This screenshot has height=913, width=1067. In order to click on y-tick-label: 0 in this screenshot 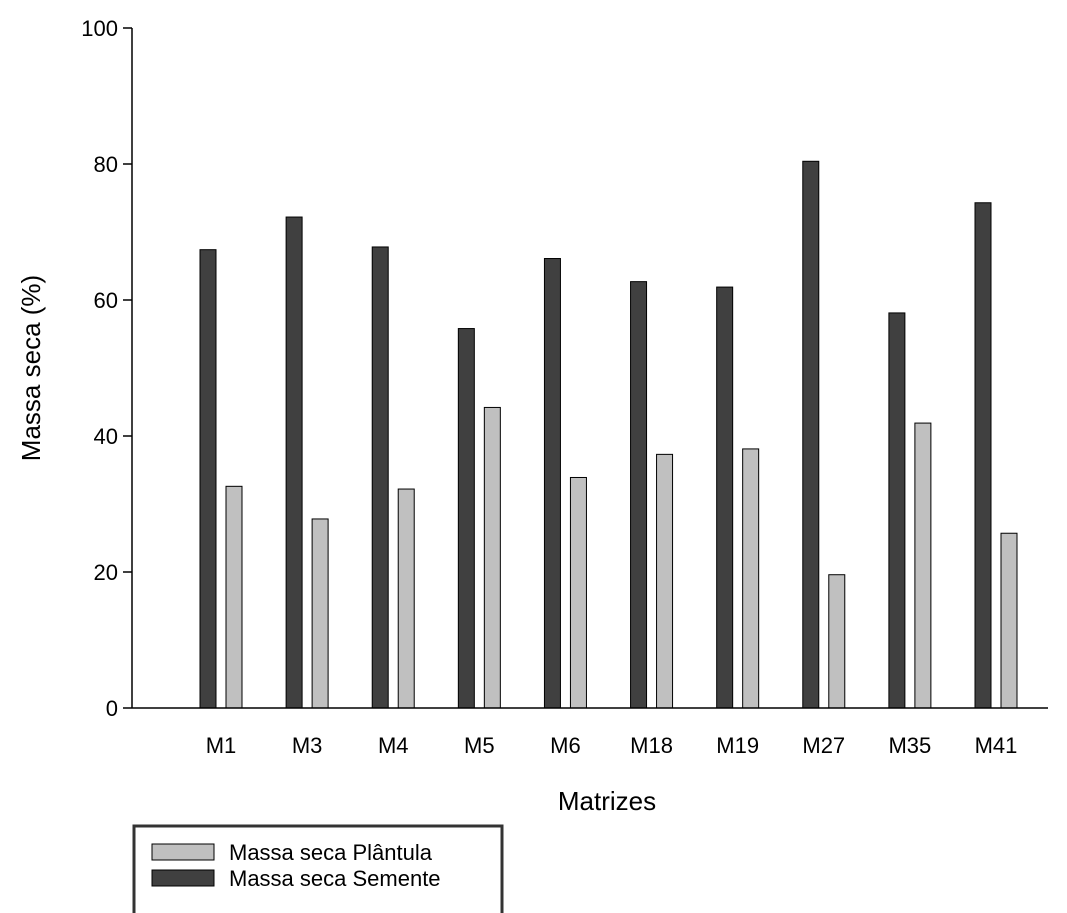, I will do `click(112, 708)`.